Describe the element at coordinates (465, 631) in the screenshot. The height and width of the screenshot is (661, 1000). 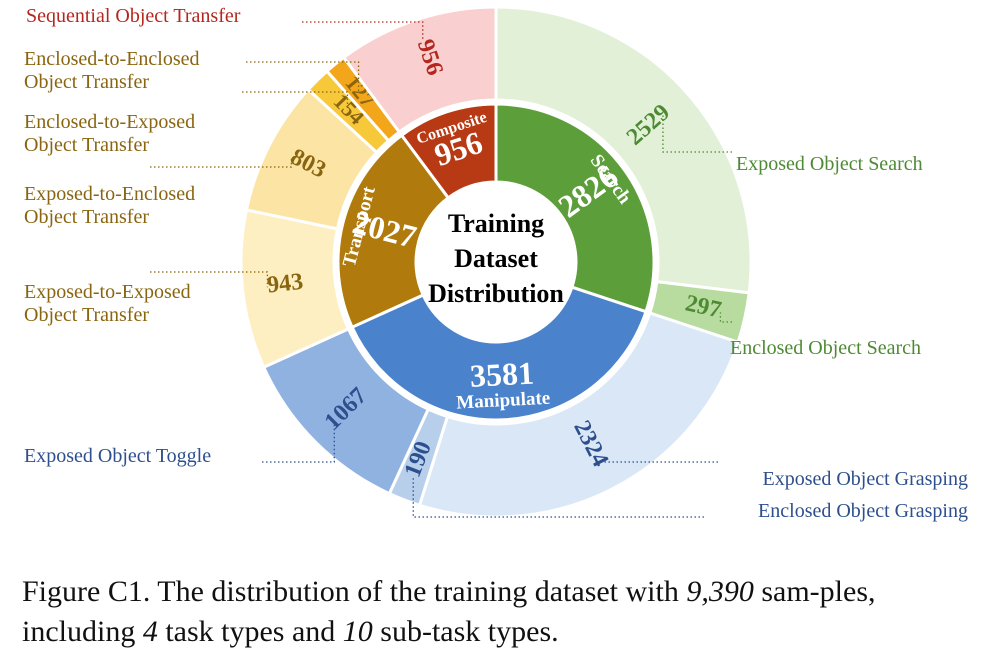
I see `caption-suffix: sub-task types.` at that location.